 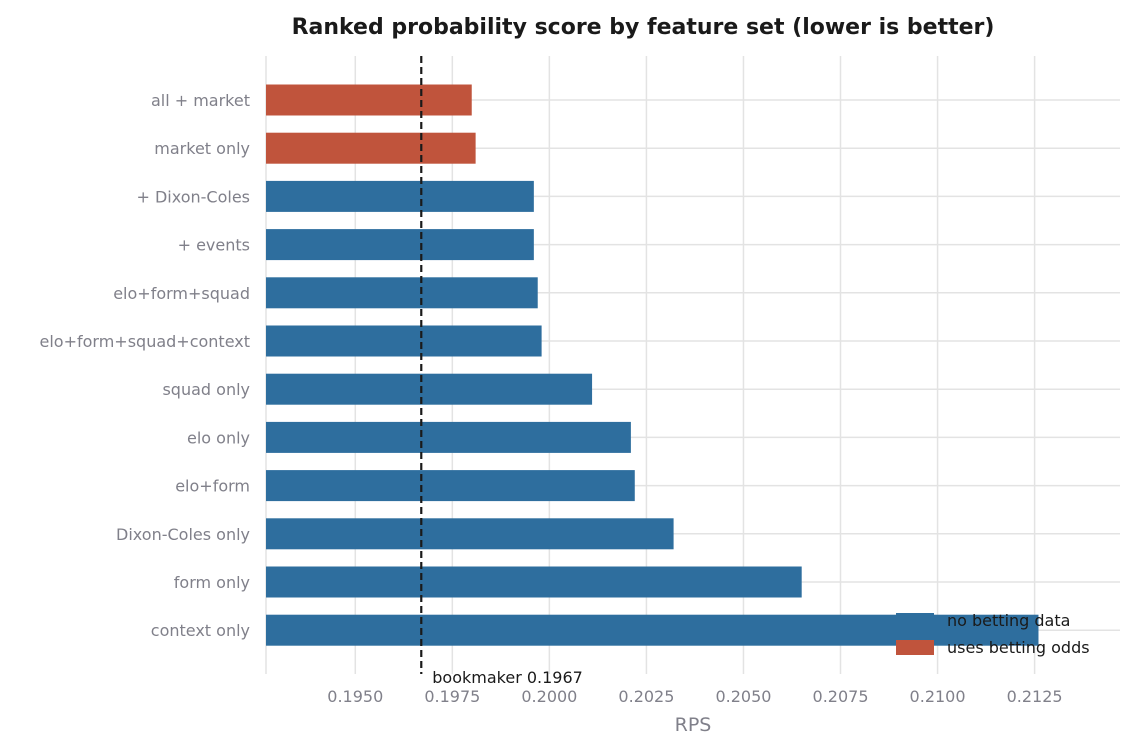 I want to click on legend-label: uses betting odds, so click(x=1018, y=647).